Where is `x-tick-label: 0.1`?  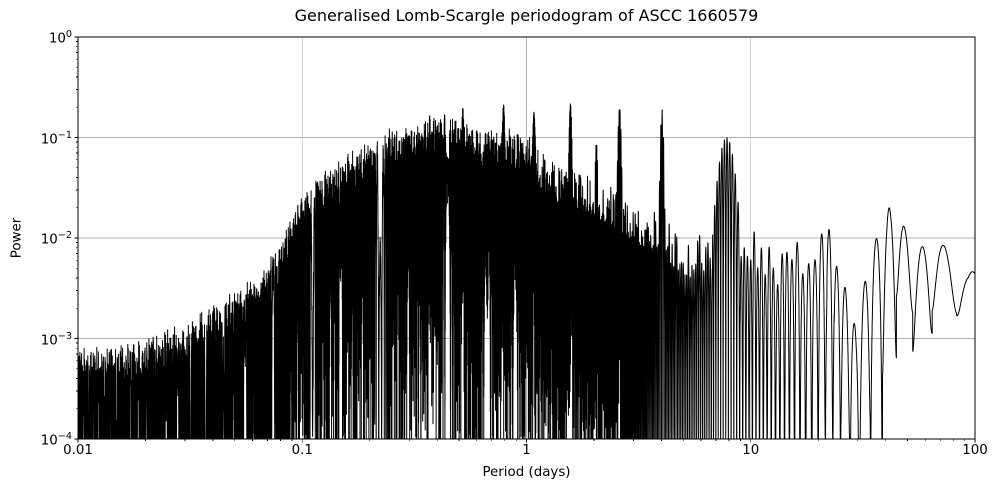
x-tick-label: 0.1 is located at coordinates (302, 450).